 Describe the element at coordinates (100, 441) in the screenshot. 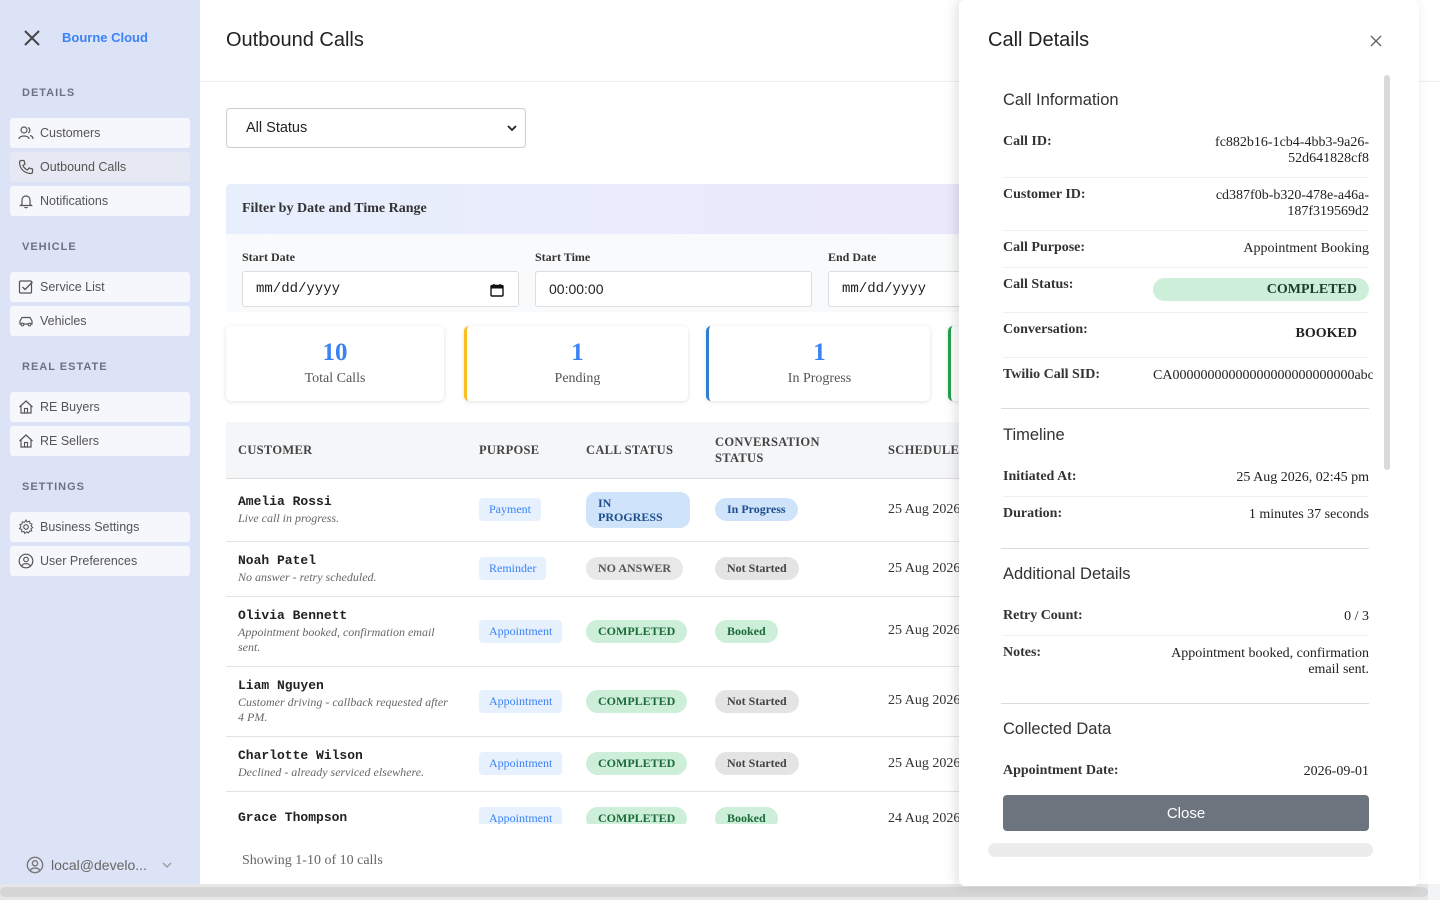

I see `sidebar-item-re-sellers: RE Sellers` at that location.